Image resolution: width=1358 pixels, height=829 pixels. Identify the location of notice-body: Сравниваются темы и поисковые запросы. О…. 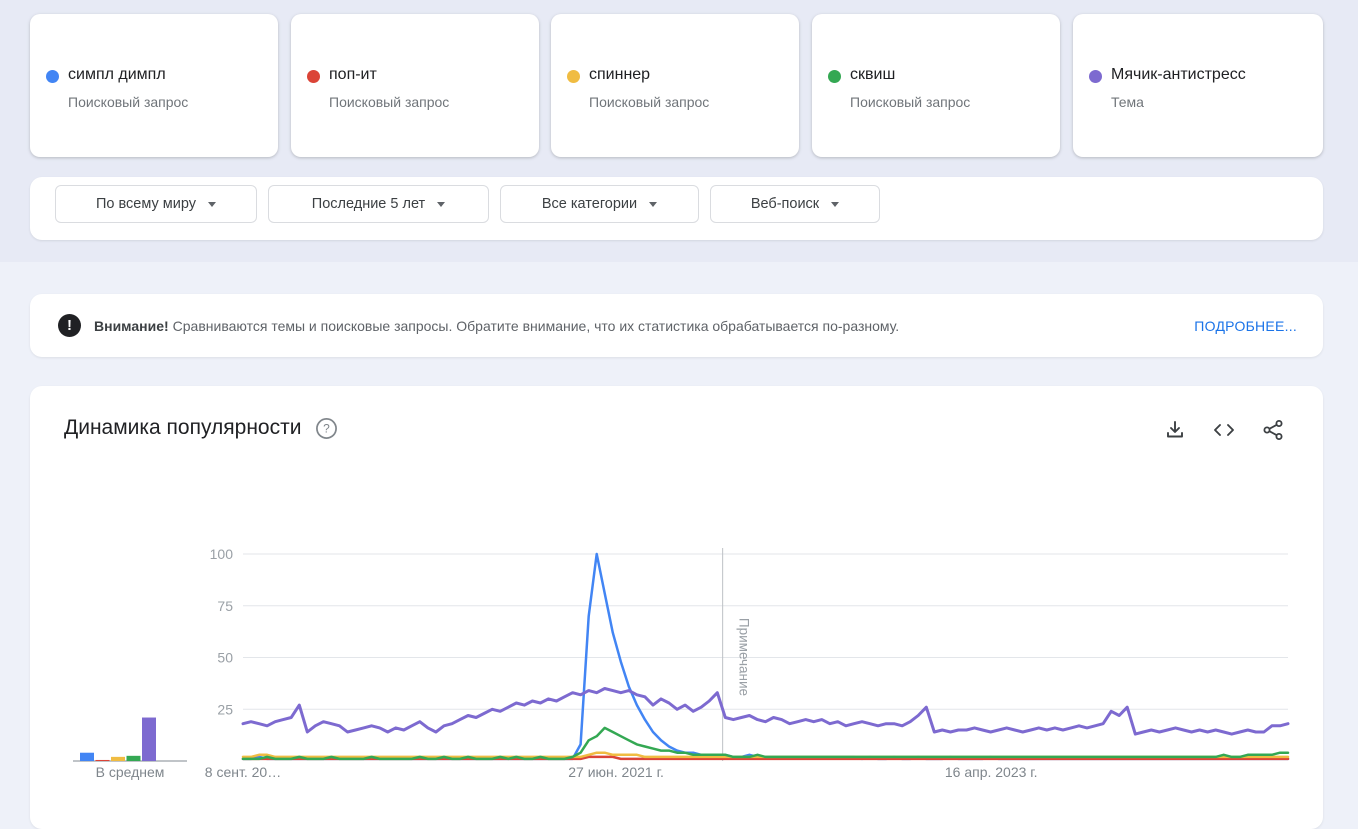
(536, 325).